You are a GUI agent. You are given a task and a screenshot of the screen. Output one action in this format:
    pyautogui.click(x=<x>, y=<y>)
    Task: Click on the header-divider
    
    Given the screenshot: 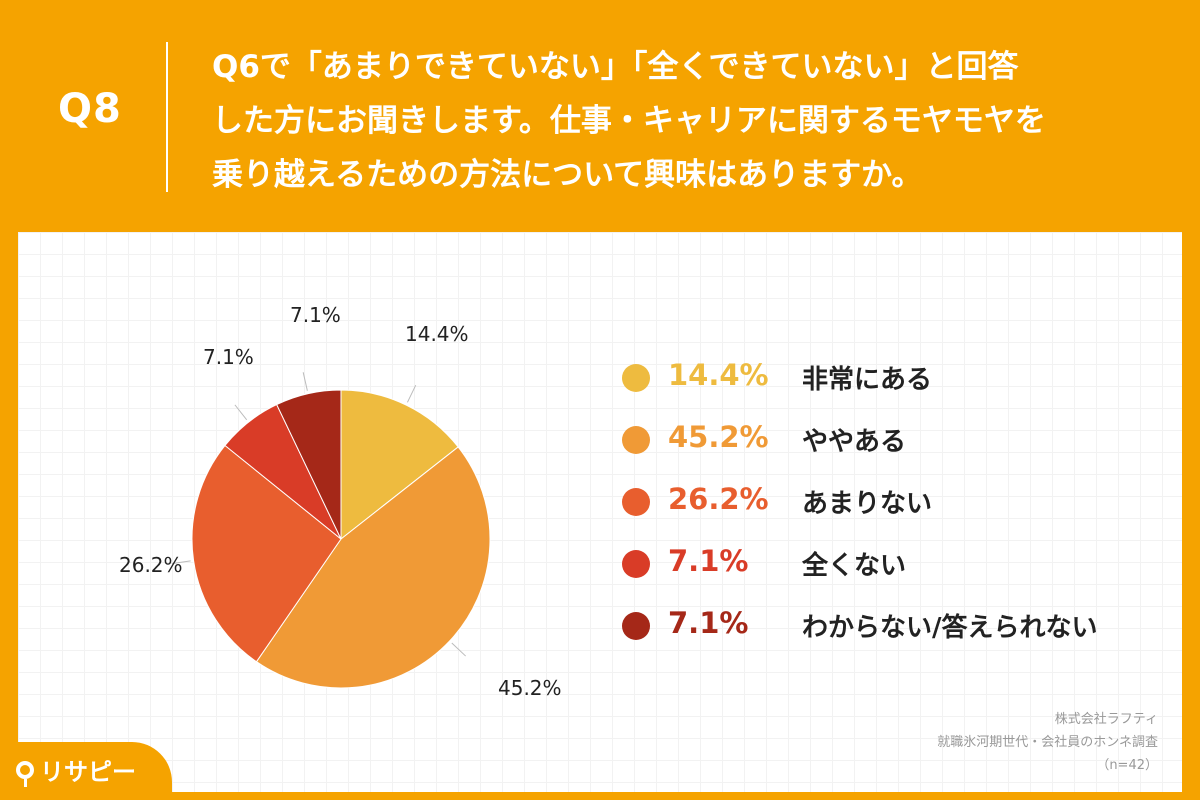 What is the action you would take?
    pyautogui.click(x=167, y=117)
    